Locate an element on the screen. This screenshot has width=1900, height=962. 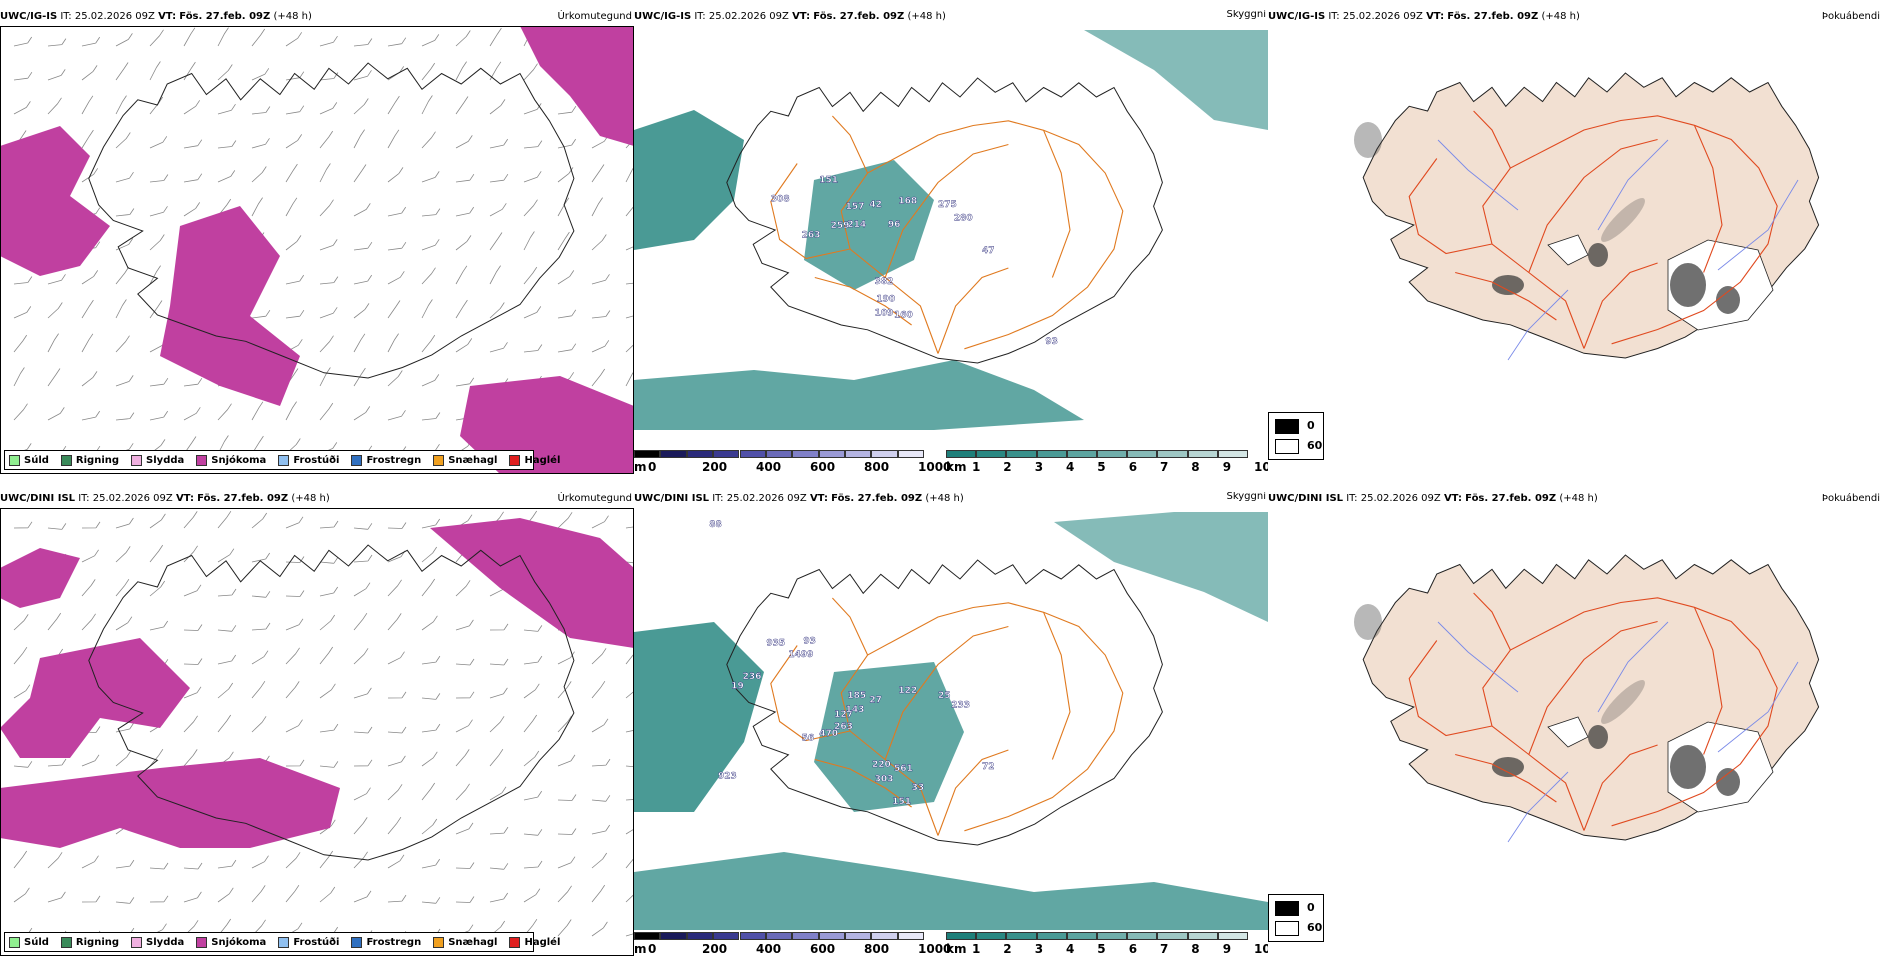
cloud-base-label: 151 is located at coordinates (901, 802).